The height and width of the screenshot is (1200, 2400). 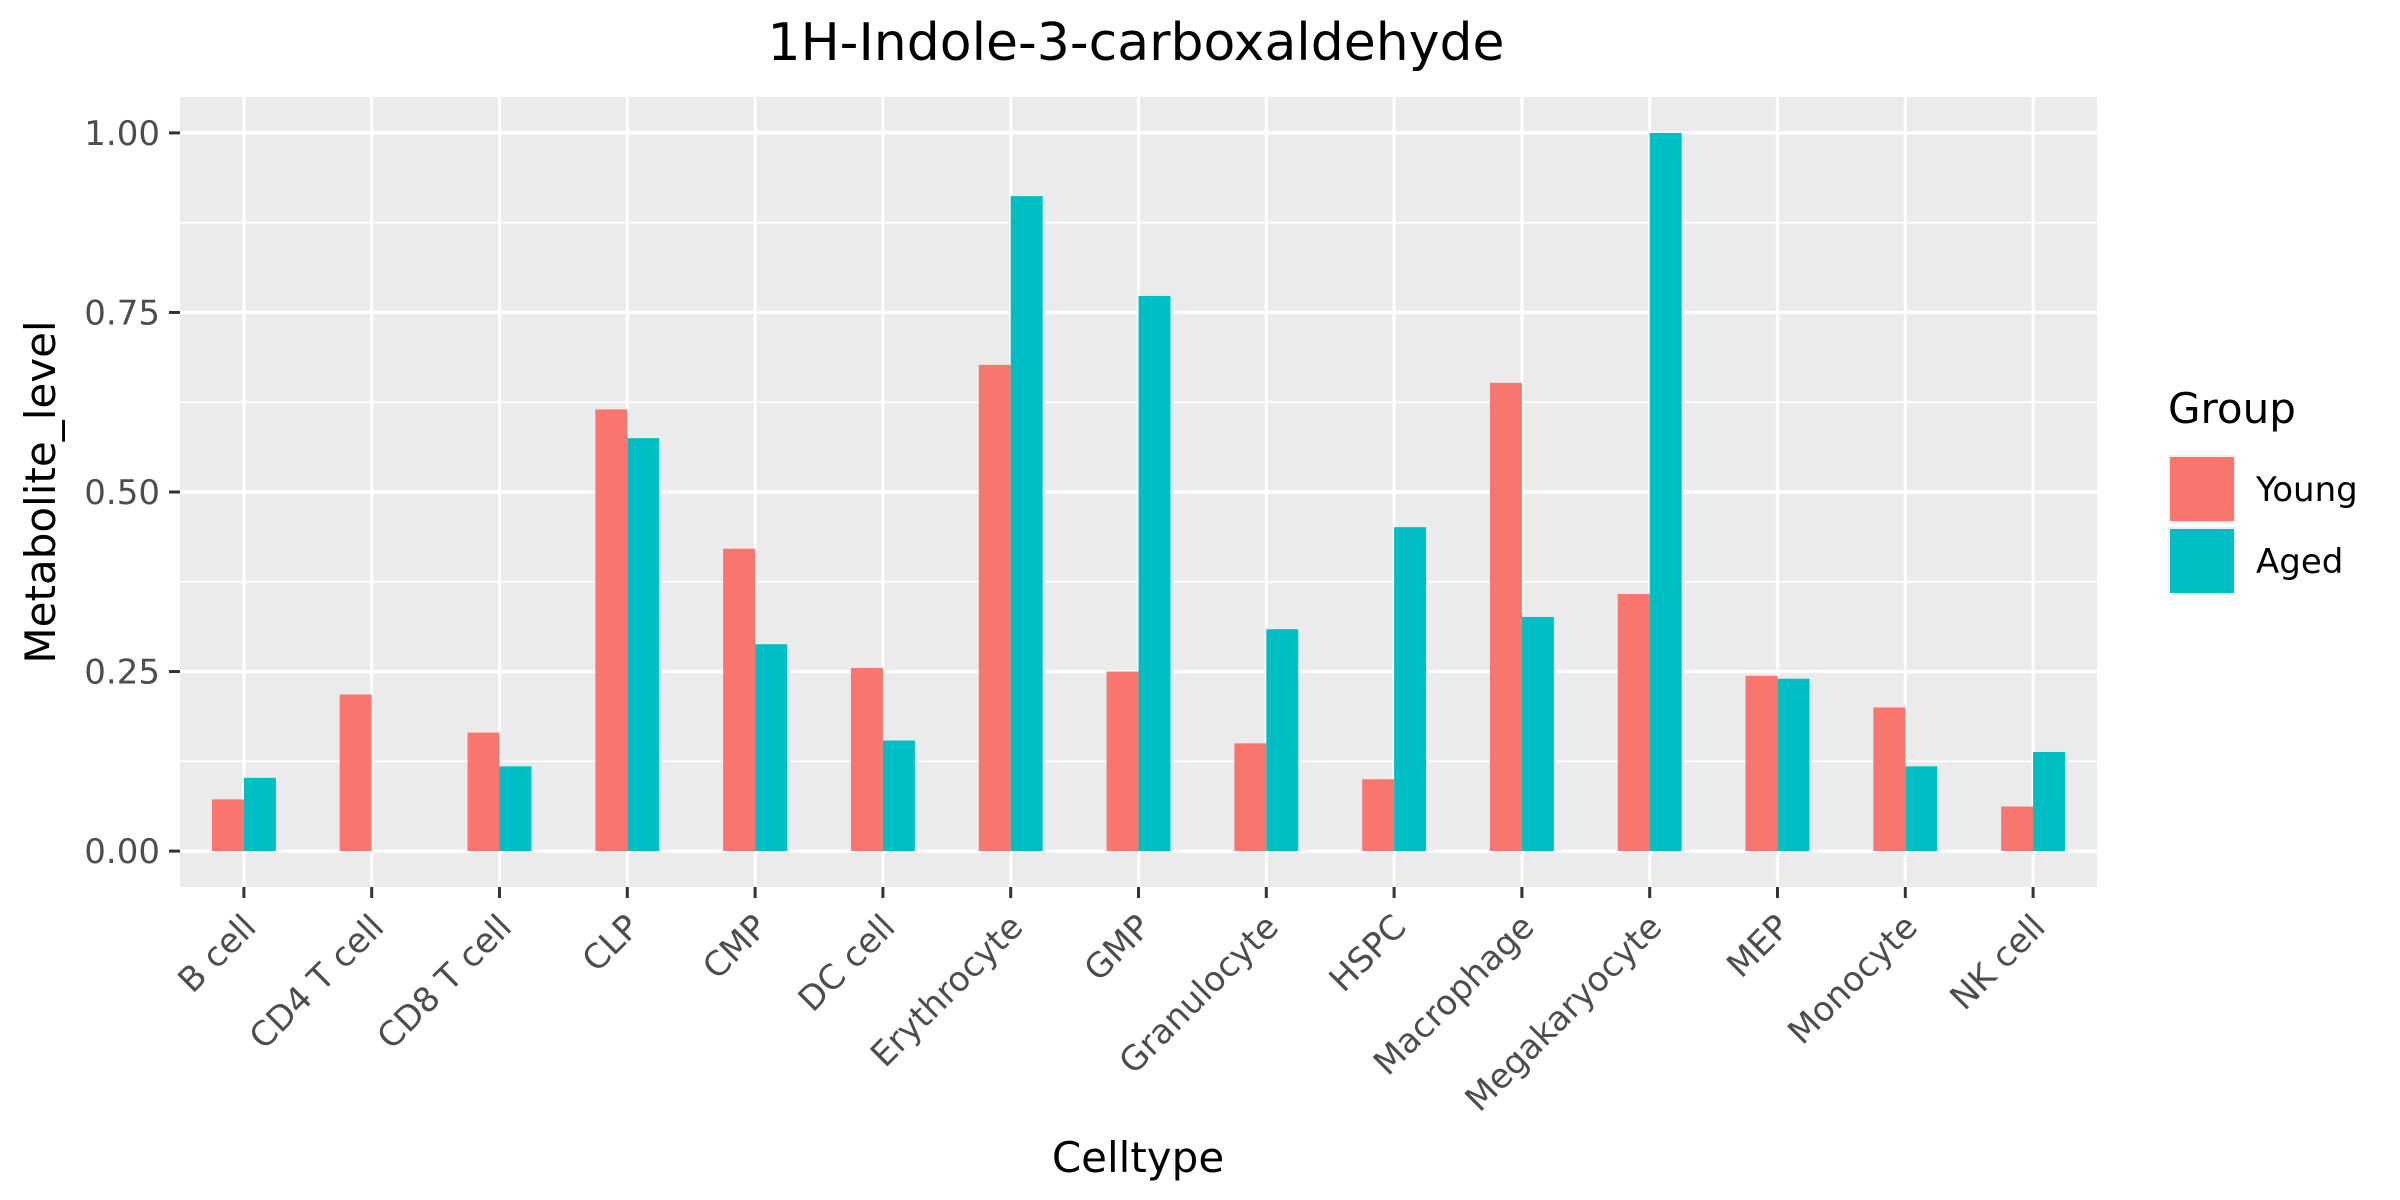 What do you see at coordinates (1122, 761) in the screenshot?
I see `bar-young-gmp` at bounding box center [1122, 761].